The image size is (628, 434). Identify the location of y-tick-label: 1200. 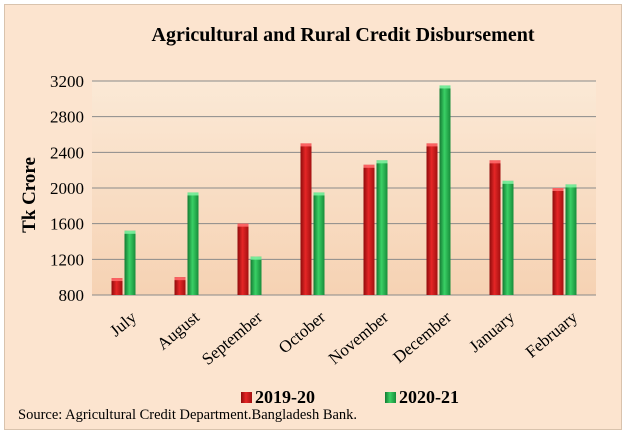
(67, 259).